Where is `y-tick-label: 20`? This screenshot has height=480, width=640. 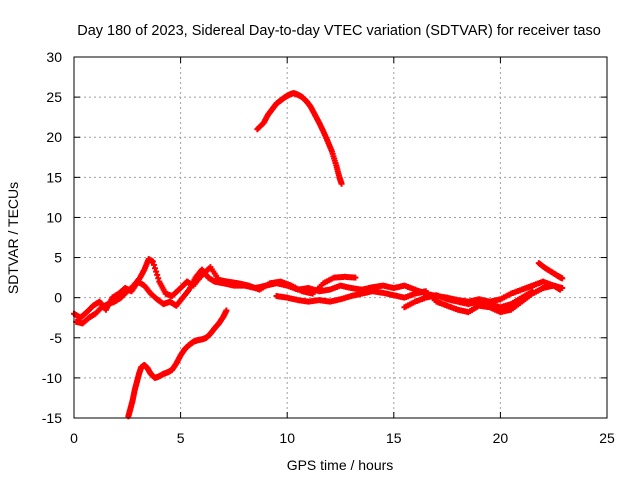 y-tick-label: 20 is located at coordinates (54, 137).